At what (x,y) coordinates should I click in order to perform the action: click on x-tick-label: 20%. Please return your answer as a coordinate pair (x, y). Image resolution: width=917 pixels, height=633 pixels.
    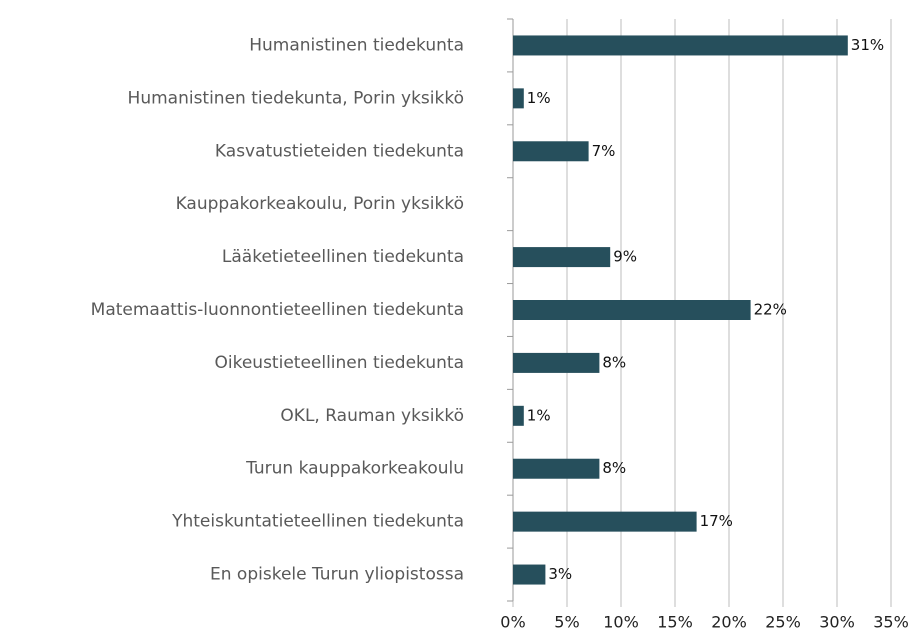
    Looking at the image, I should click on (729, 622).